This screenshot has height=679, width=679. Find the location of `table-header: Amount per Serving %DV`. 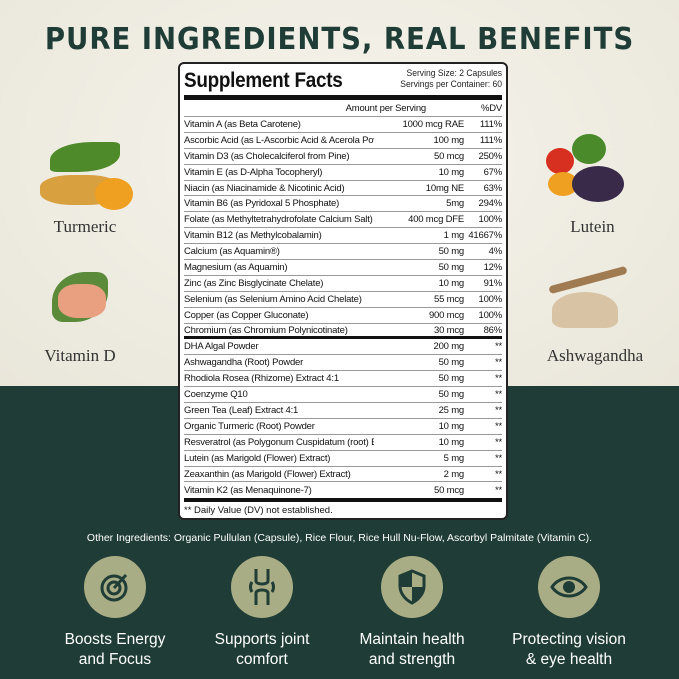

table-header: Amount per Serving %DV is located at coordinates (343, 108).